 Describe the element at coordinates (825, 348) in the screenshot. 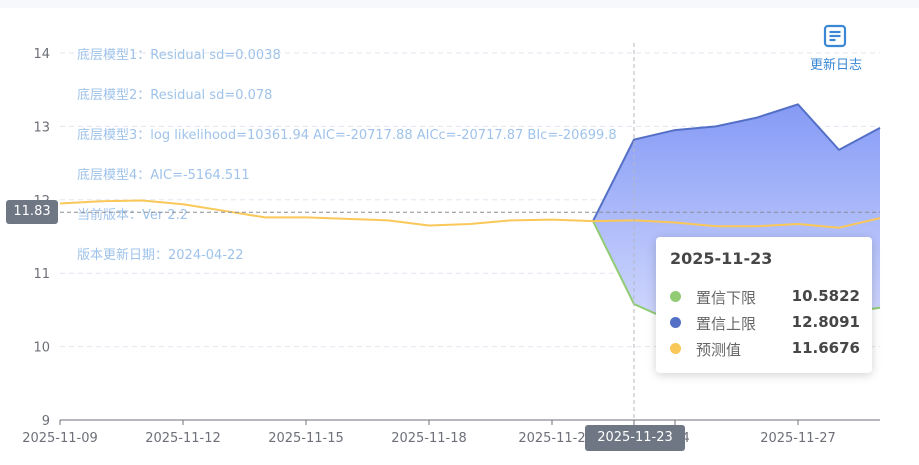

I see `tooltip-series-value: 11.6676` at that location.